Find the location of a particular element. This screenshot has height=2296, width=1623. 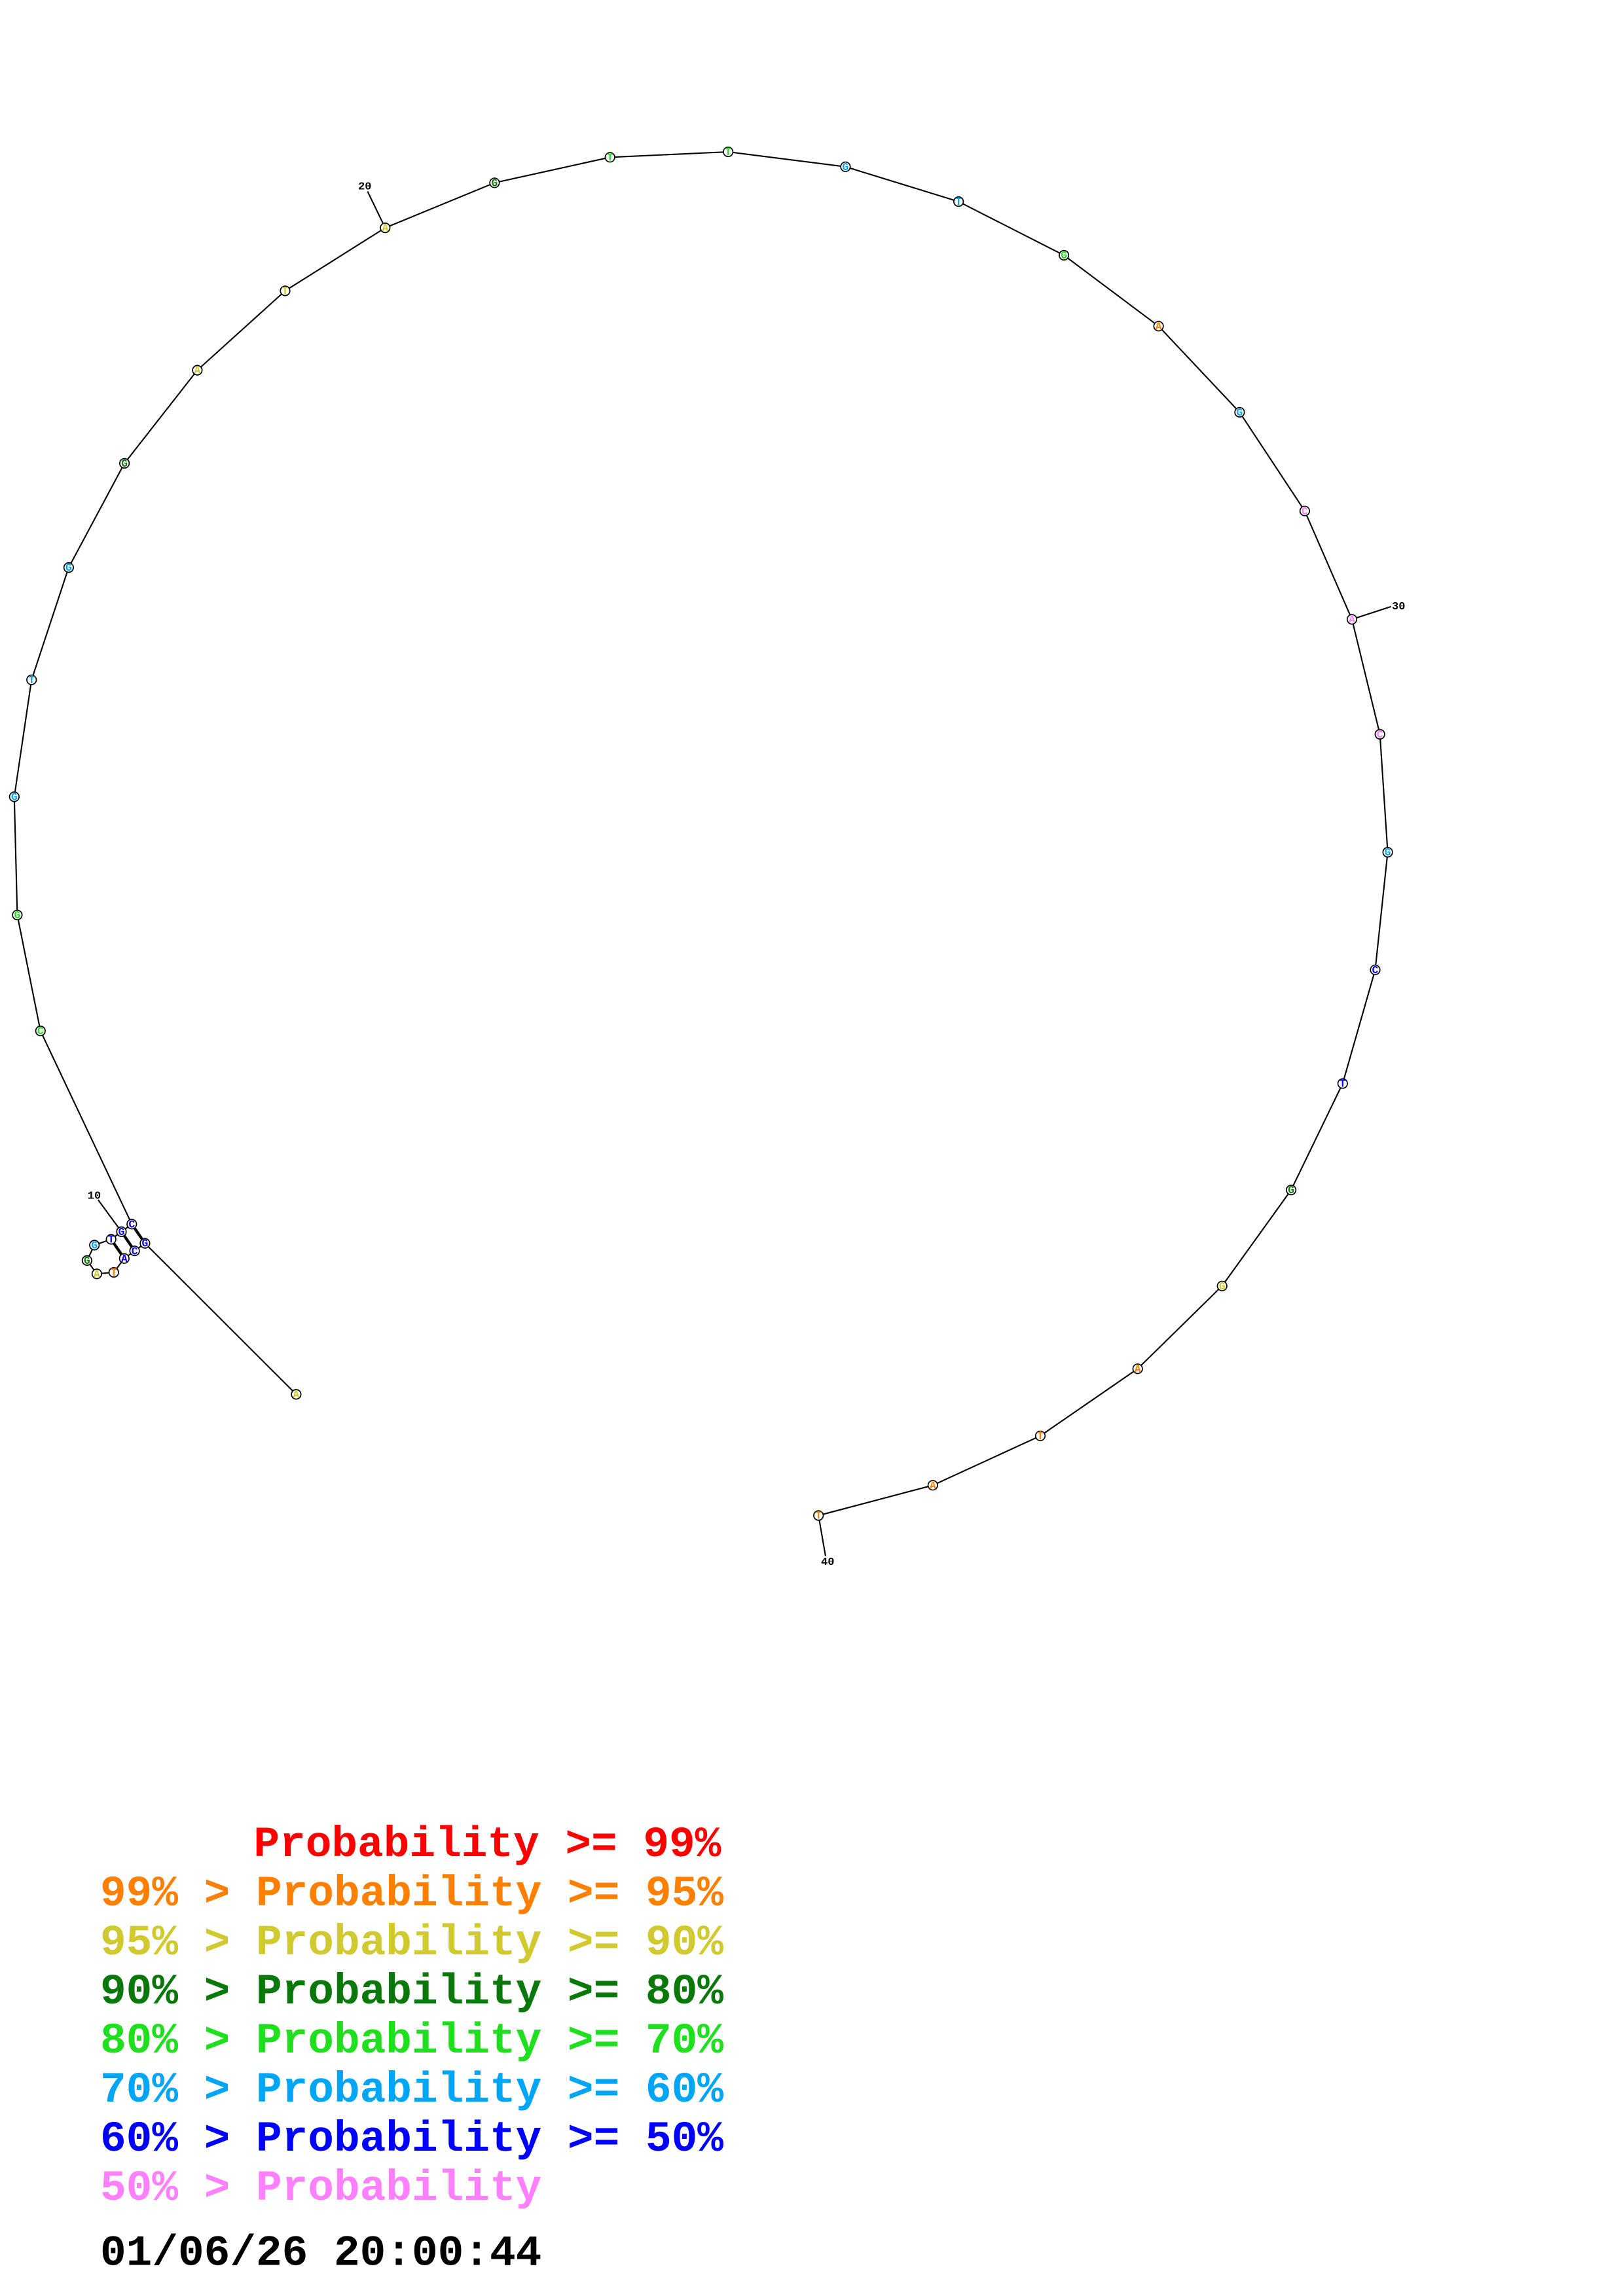

svg-text: 90% > Probability >= 80% is located at coordinates (411, 1992).